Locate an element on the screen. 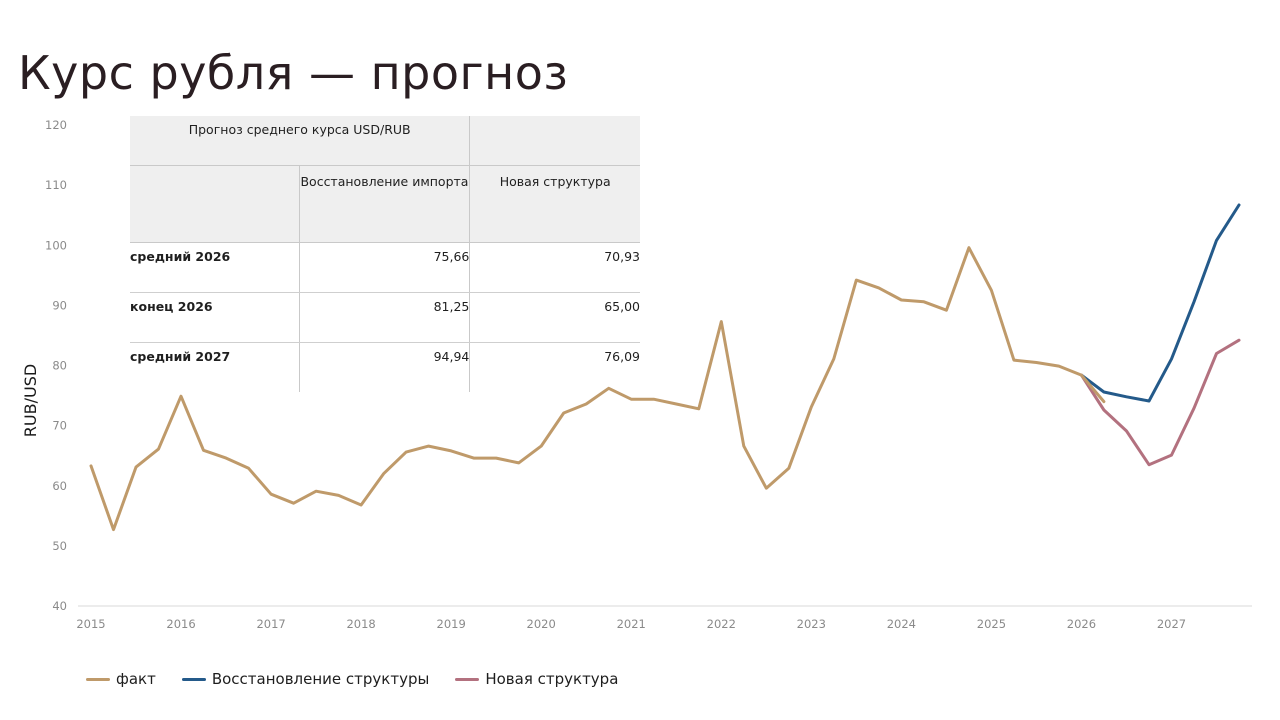  legend-label: факт is located at coordinates (136, 679).